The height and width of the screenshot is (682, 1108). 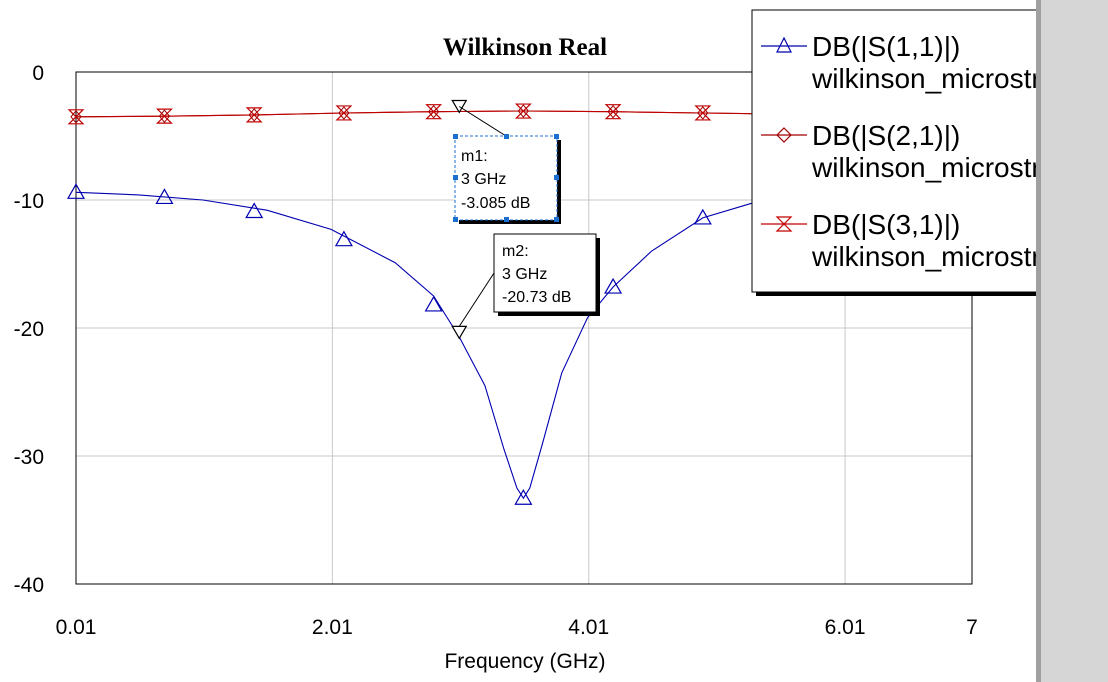 I want to click on legend-s31-name: DB(|S(3,1)|), so click(x=886, y=224).